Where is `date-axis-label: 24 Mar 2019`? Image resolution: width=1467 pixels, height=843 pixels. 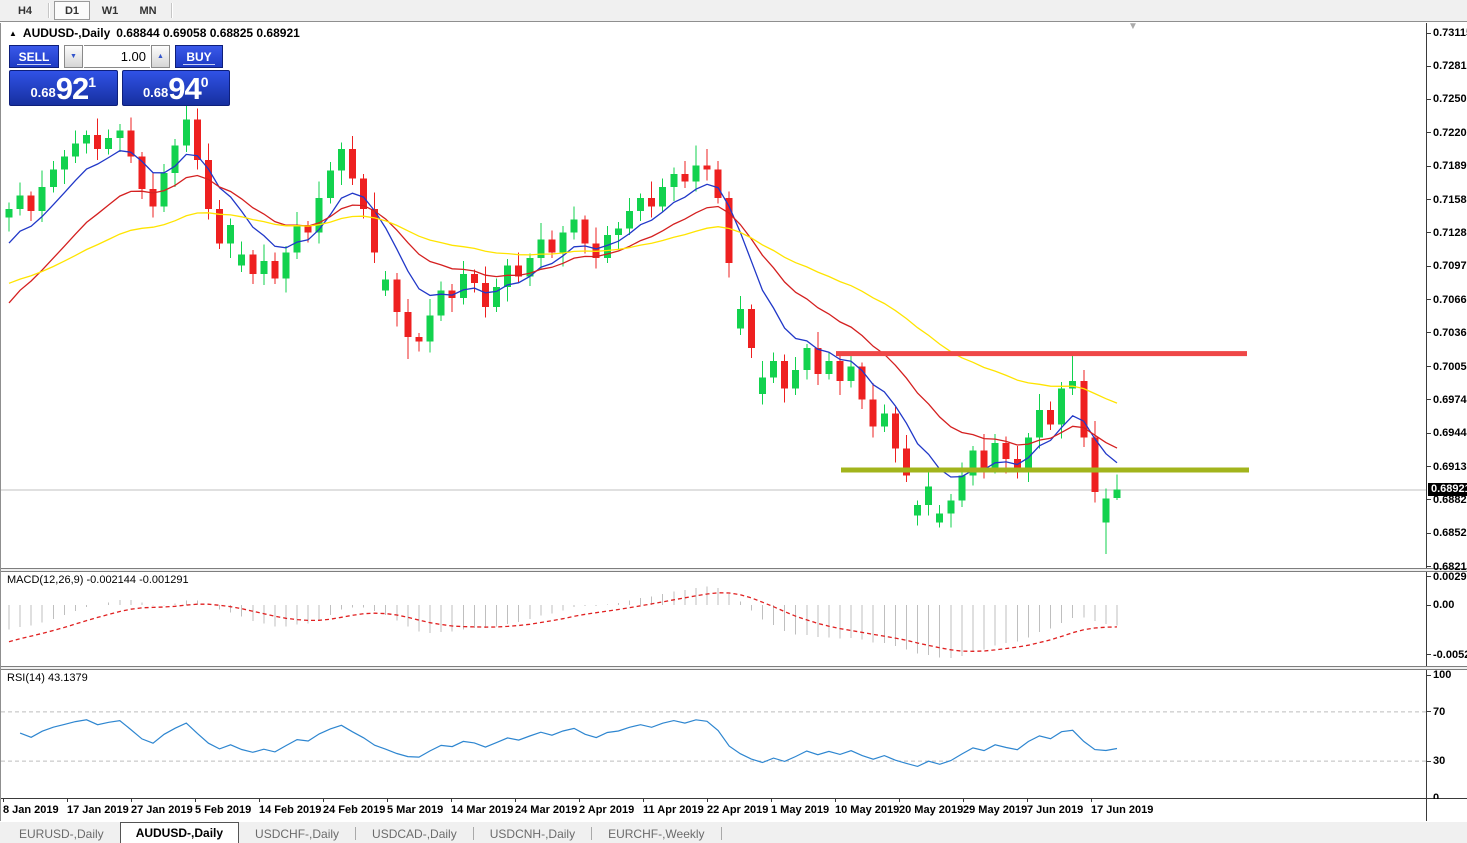
date-axis-label: 24 Mar 2019 is located at coordinates (546, 810).